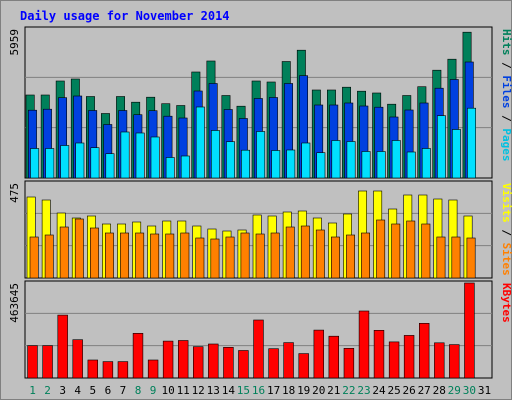  I want to click on day-label: 25, so click(393, 390).